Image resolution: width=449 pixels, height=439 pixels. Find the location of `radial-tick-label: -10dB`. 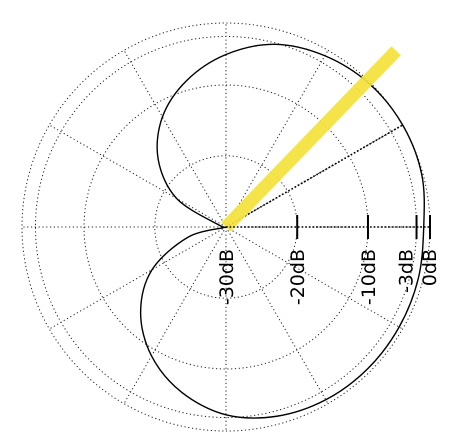

radial-tick-label: -10dB is located at coordinates (369, 277).